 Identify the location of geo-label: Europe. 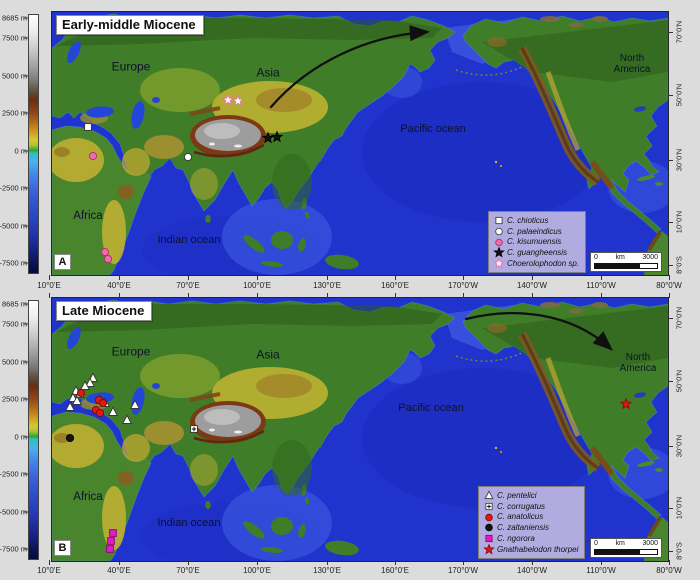
(131, 66).